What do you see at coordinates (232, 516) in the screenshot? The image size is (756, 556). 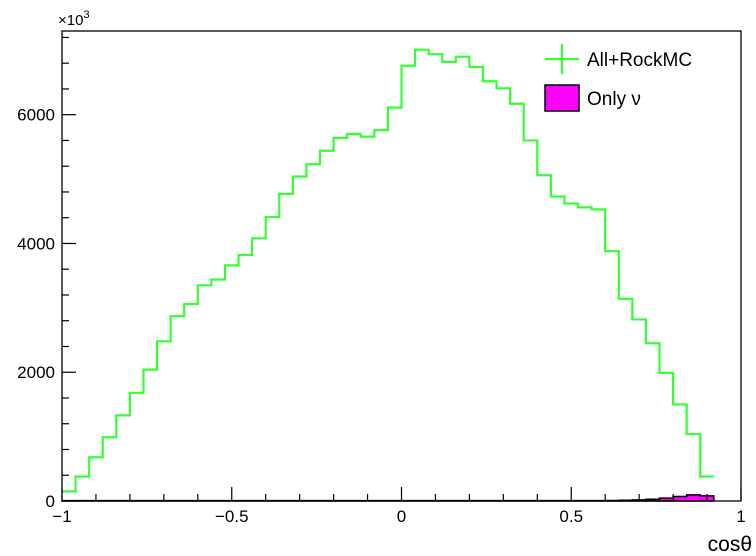 I see `x-tick-label: −0.5` at bounding box center [232, 516].